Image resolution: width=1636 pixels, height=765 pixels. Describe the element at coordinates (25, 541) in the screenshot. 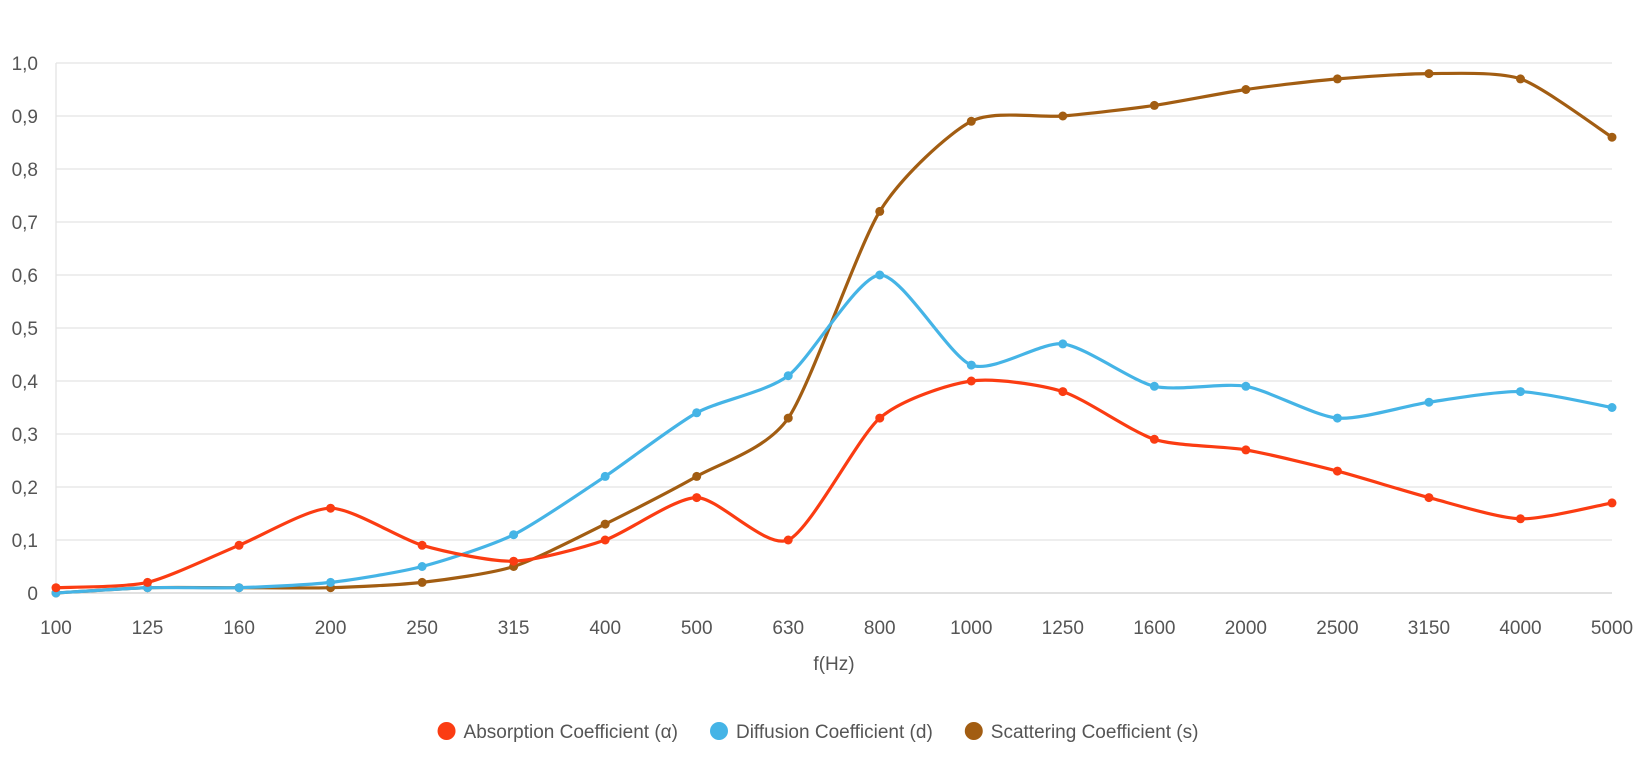

I see `y-tick-label: 0,1` at that location.